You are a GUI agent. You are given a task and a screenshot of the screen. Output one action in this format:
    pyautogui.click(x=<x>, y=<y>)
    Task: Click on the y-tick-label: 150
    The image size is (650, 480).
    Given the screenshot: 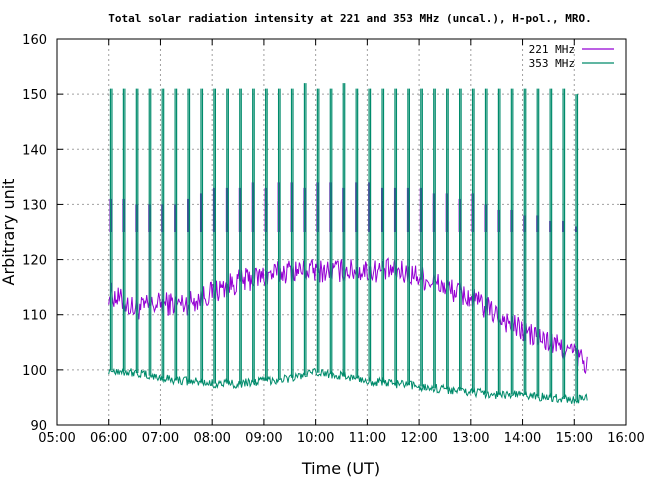 What is the action you would take?
    pyautogui.click(x=34, y=95)
    